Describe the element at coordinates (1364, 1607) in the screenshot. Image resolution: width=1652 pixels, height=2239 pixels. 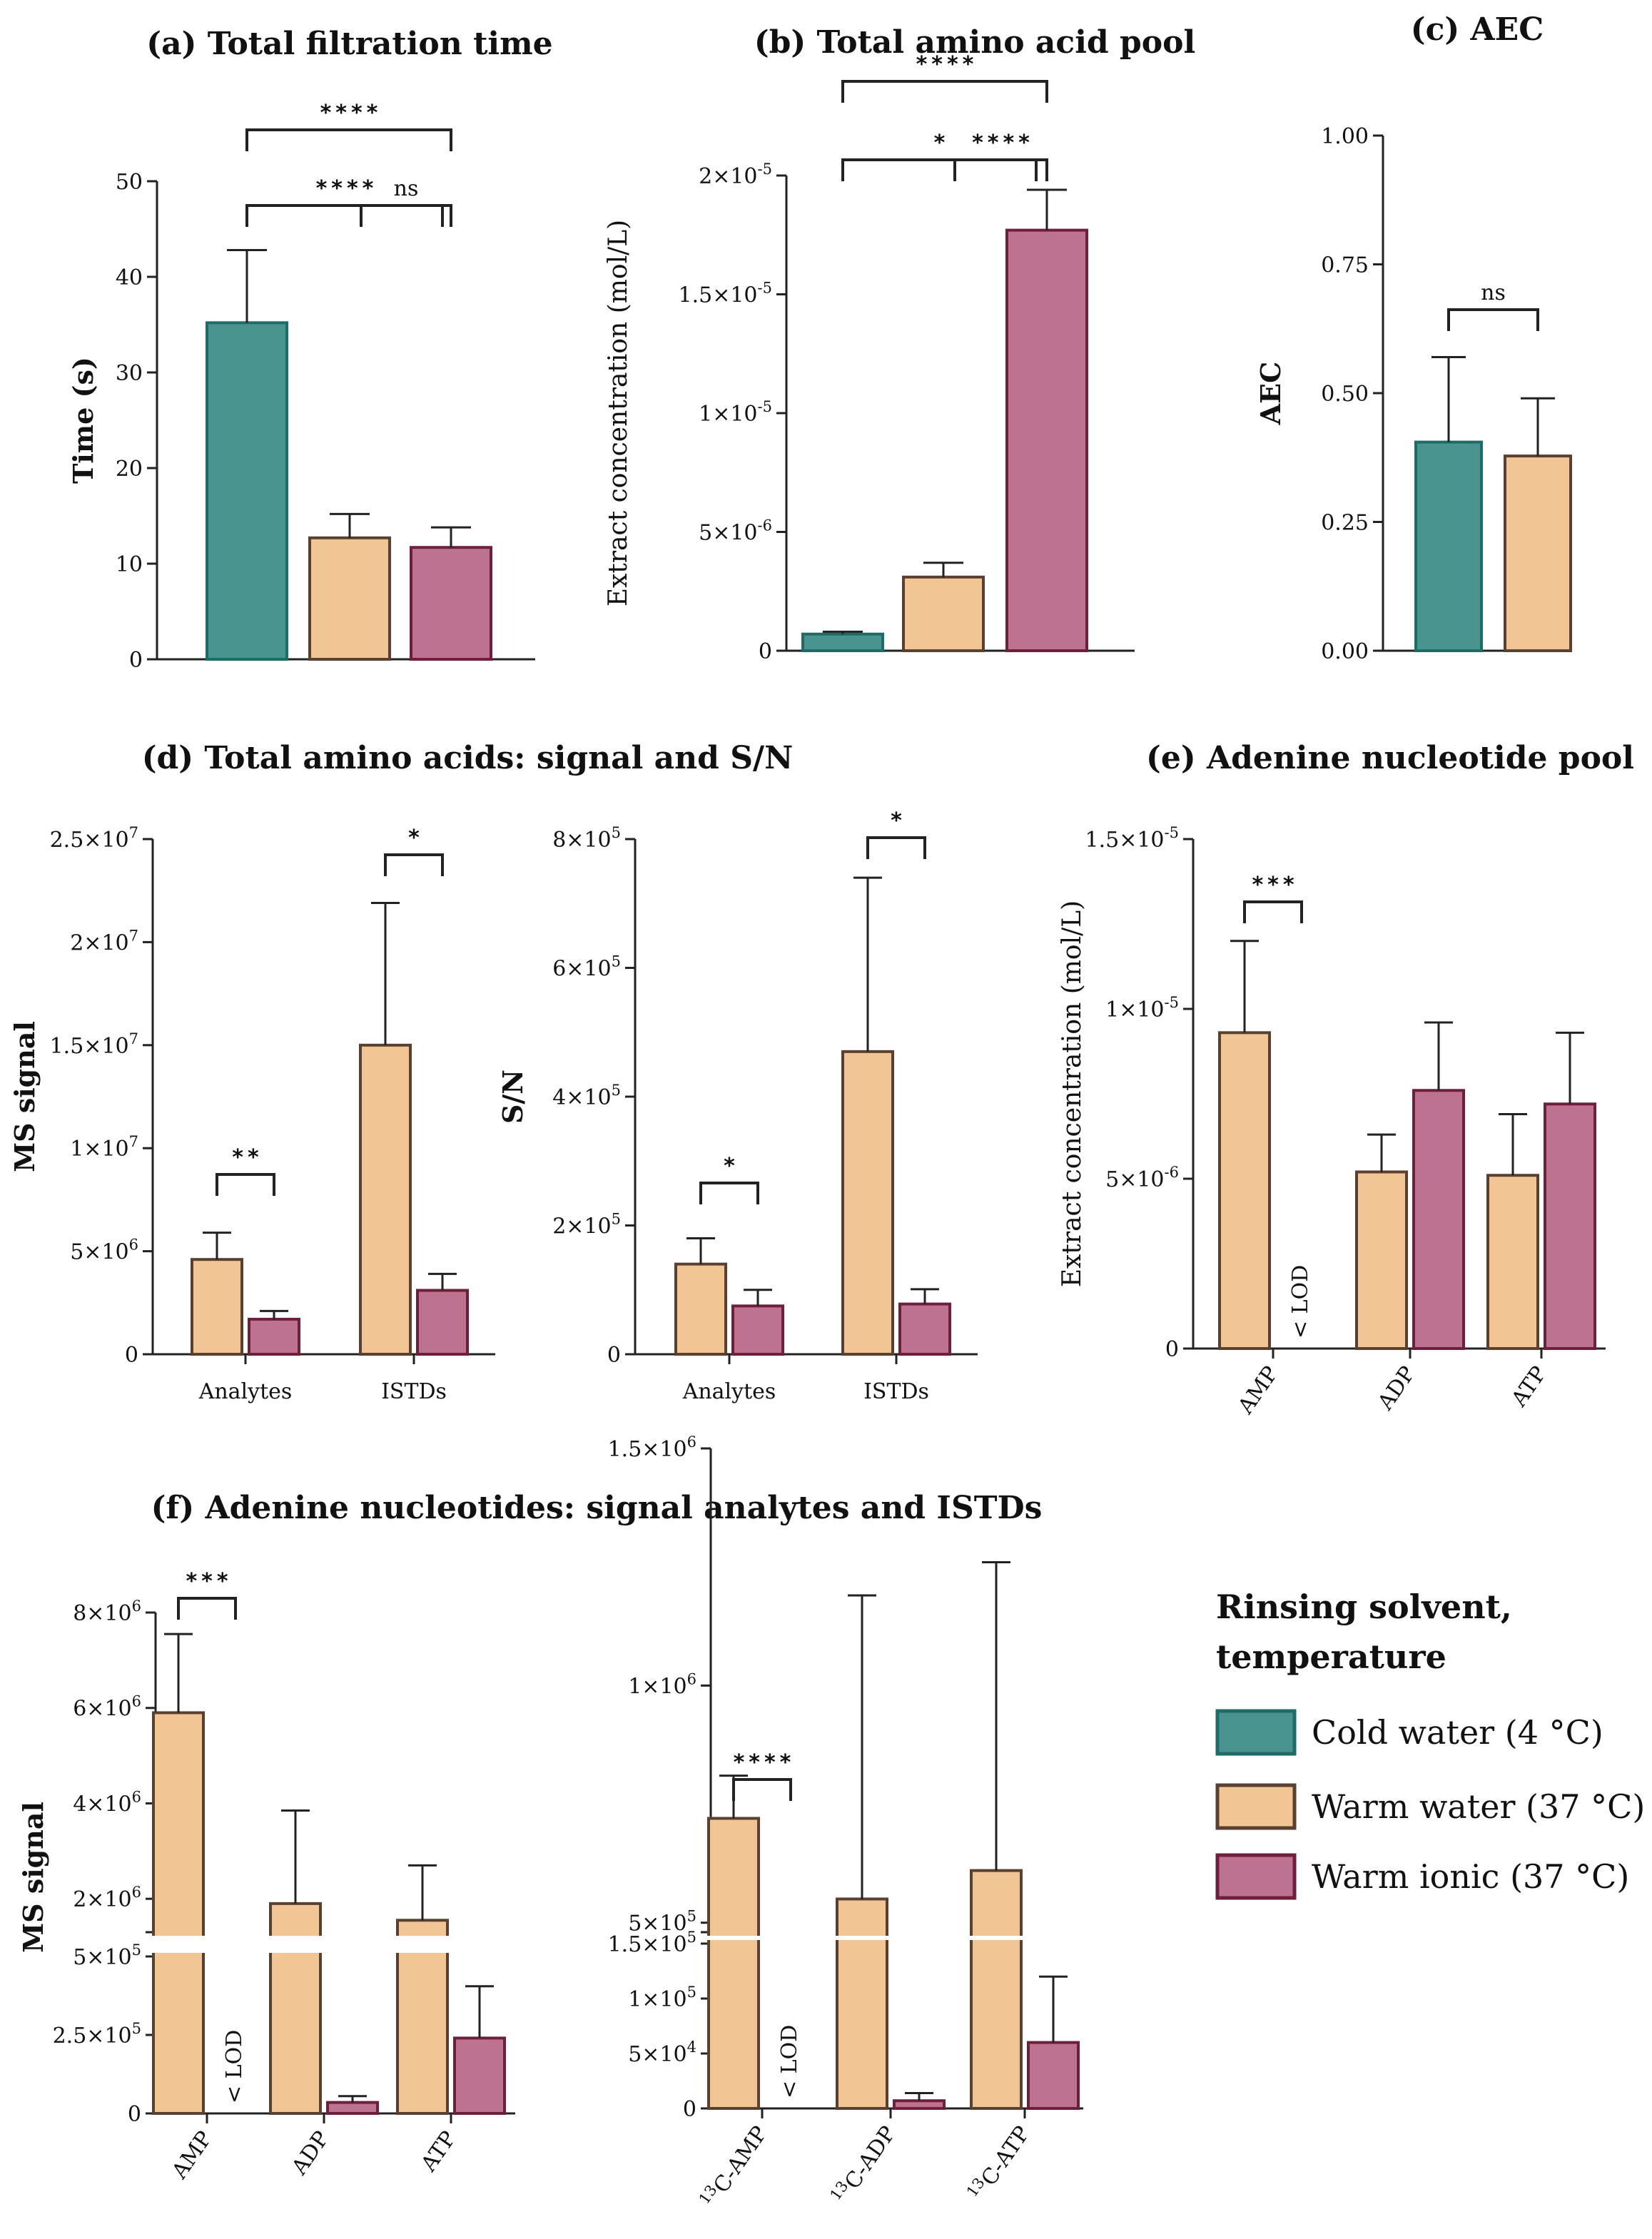
I see `legend-title: Rinsing solvent,` at that location.